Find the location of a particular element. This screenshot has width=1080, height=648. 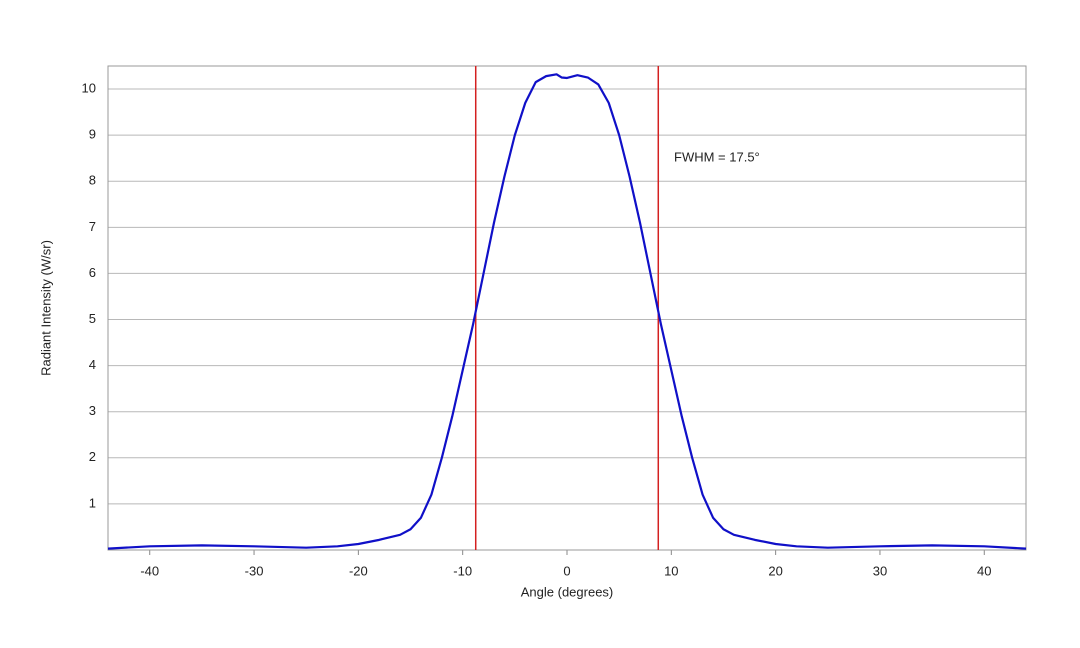

x-tick-label: 40 is located at coordinates (984, 570).